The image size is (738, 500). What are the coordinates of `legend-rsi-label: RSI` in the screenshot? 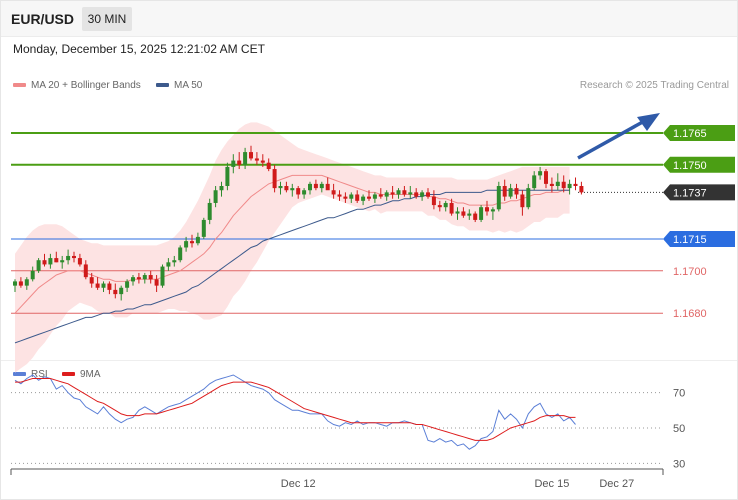 It's located at (39, 374).